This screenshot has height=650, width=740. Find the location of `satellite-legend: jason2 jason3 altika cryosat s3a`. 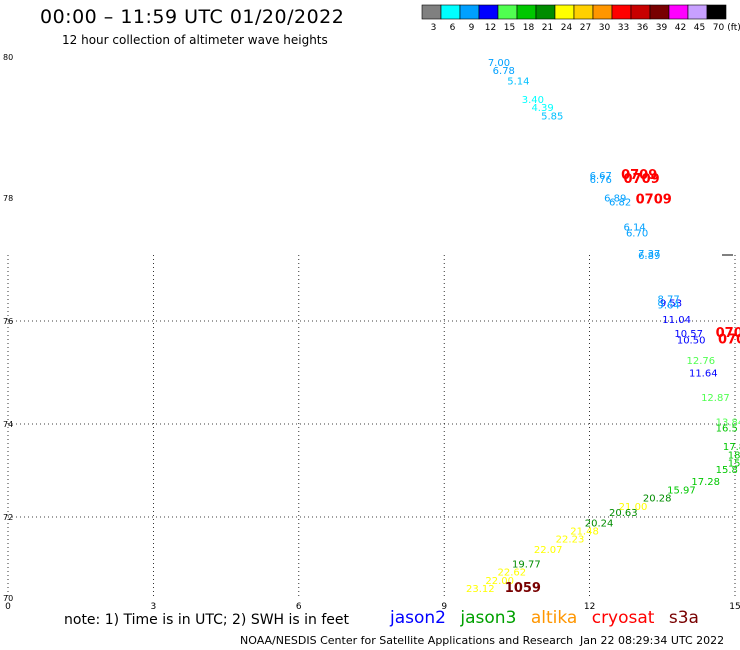

satellite-legend: jason2 jason3 altika cryosat s3a is located at coordinates (549, 618).